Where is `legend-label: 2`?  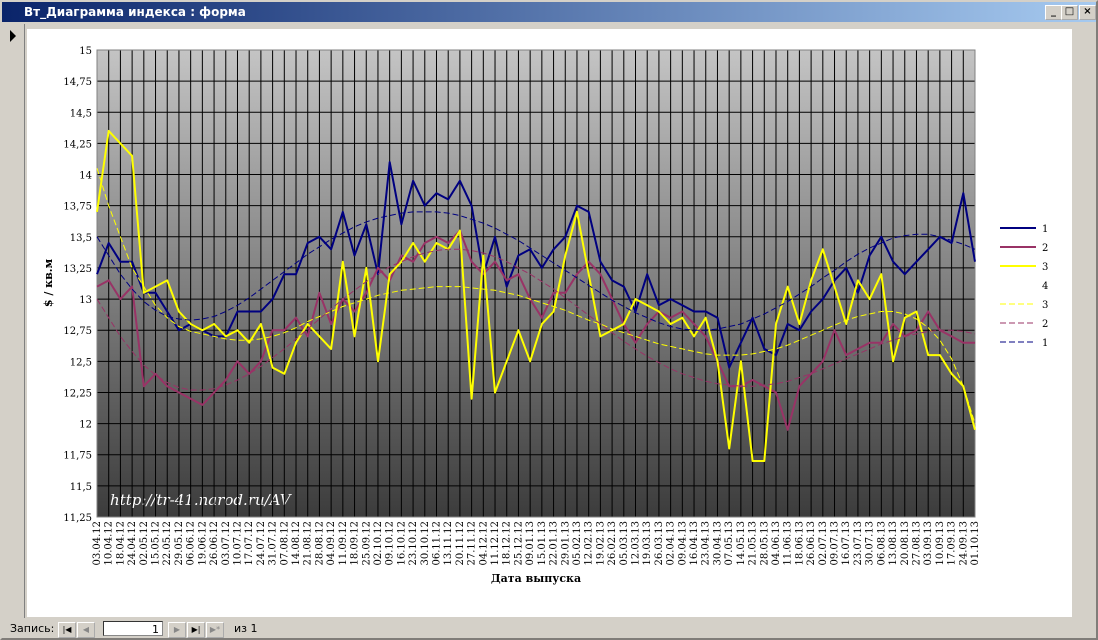
legend-label: 2 is located at coordinates (1045, 324).